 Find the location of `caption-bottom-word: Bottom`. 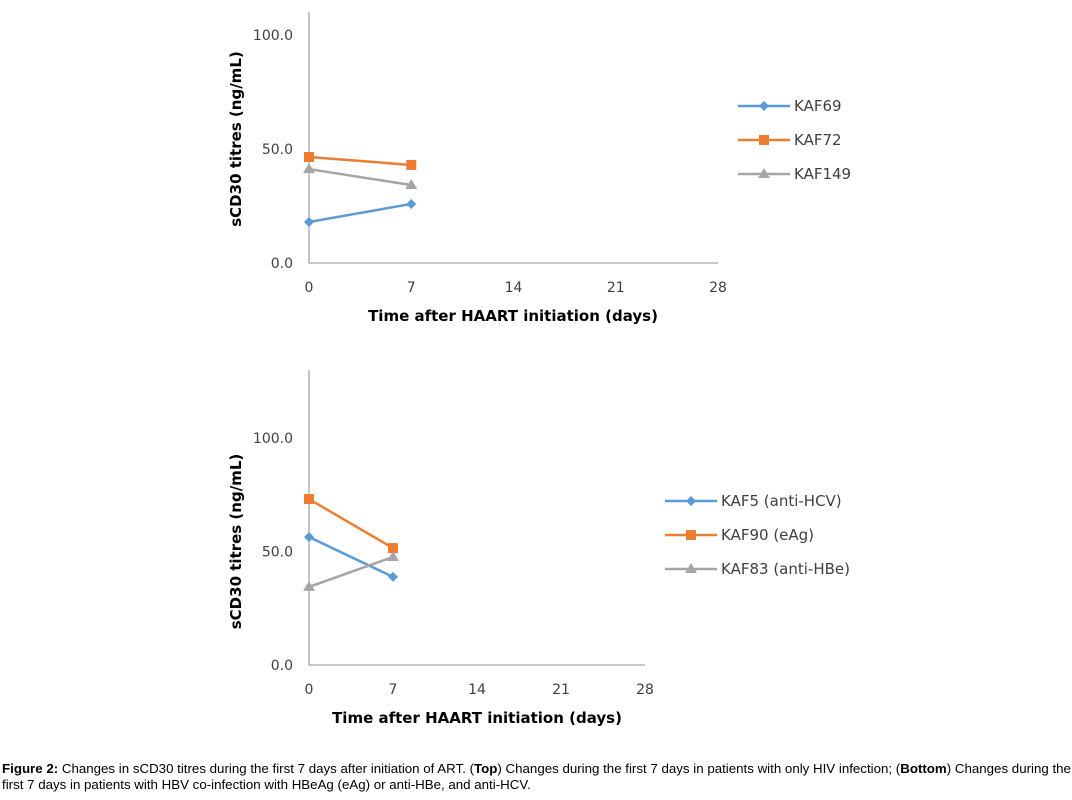

caption-bottom-word: Bottom is located at coordinates (923, 768).